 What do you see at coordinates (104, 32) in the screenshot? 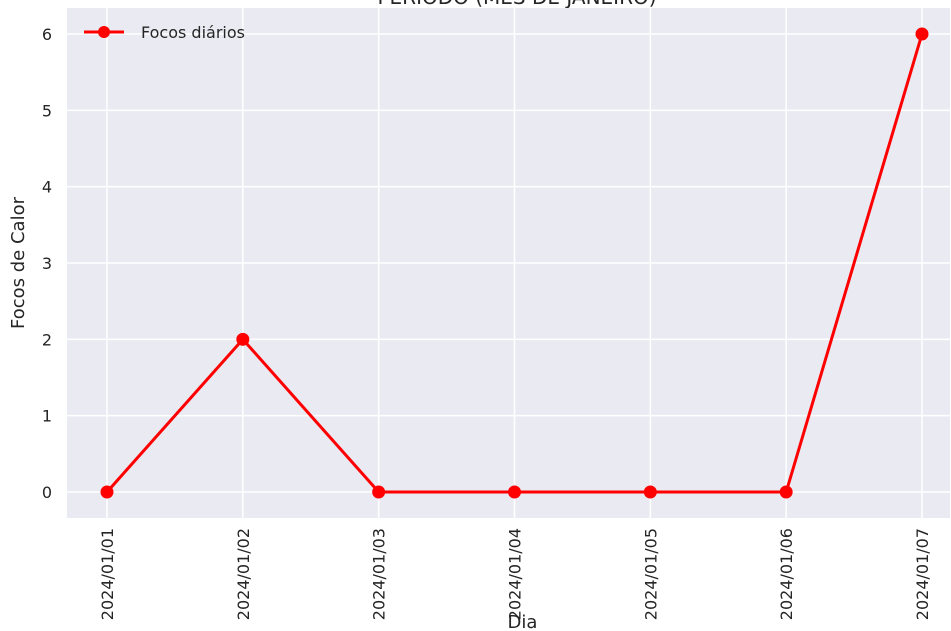
I see `legend-marker-swatch` at bounding box center [104, 32].